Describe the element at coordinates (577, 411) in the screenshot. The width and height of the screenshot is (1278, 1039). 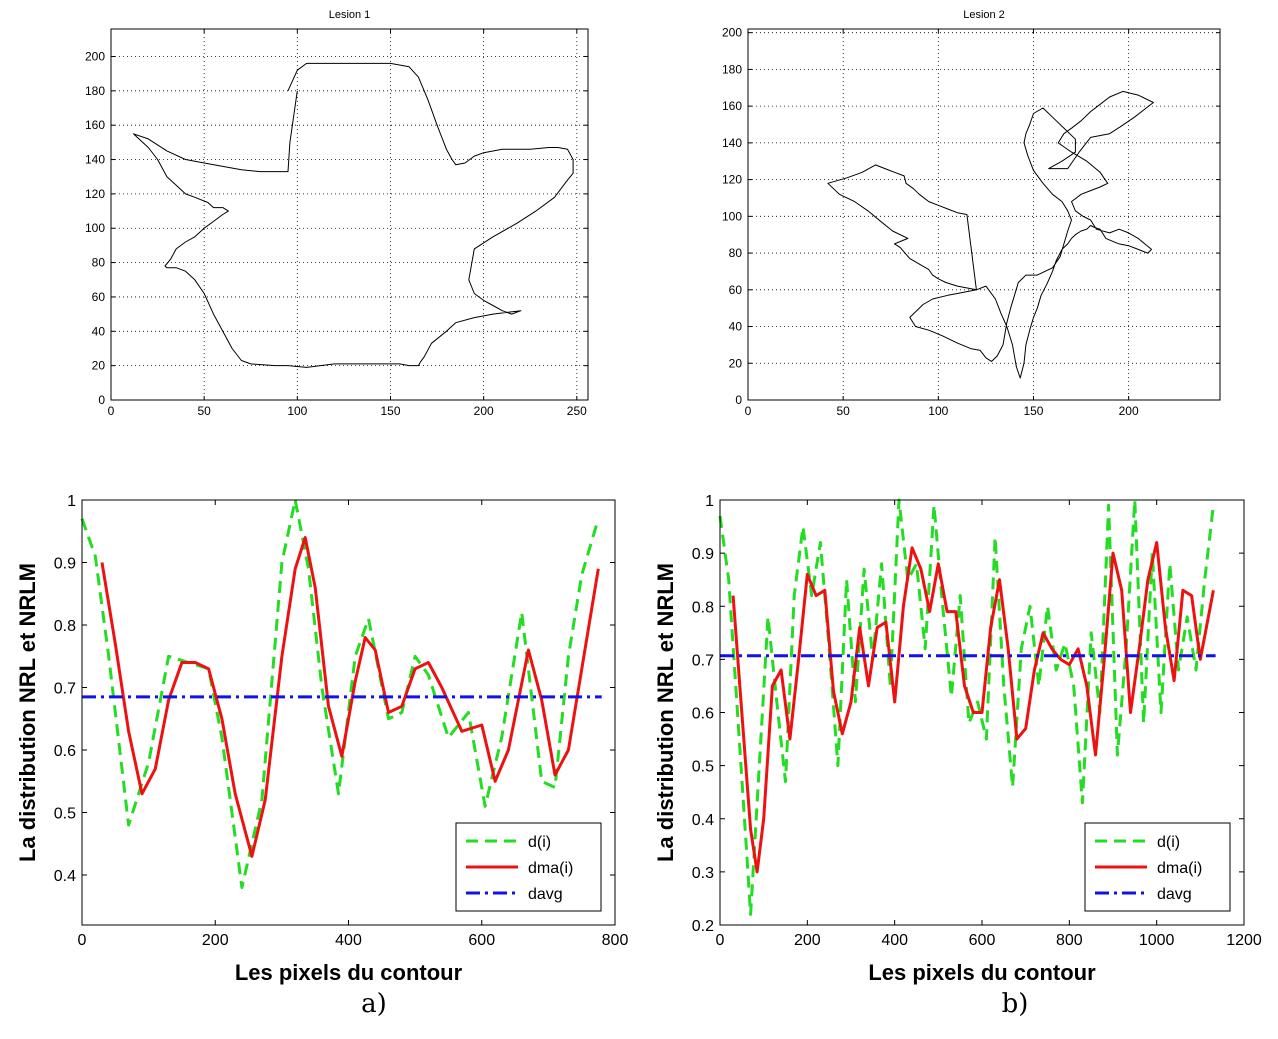
I see `x-tick-label: 250` at that location.